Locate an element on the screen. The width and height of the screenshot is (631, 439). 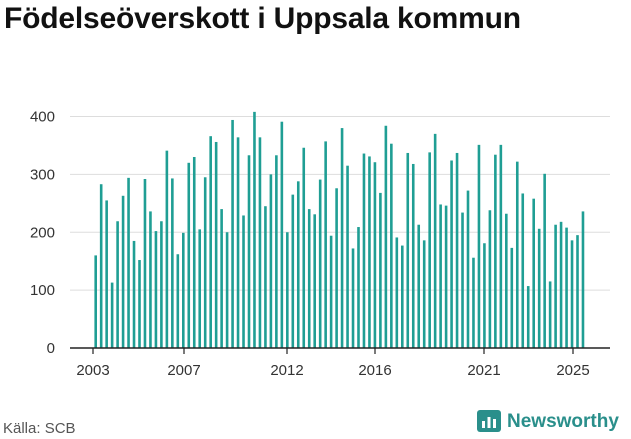
newsworthy-icon is located at coordinates (489, 421).